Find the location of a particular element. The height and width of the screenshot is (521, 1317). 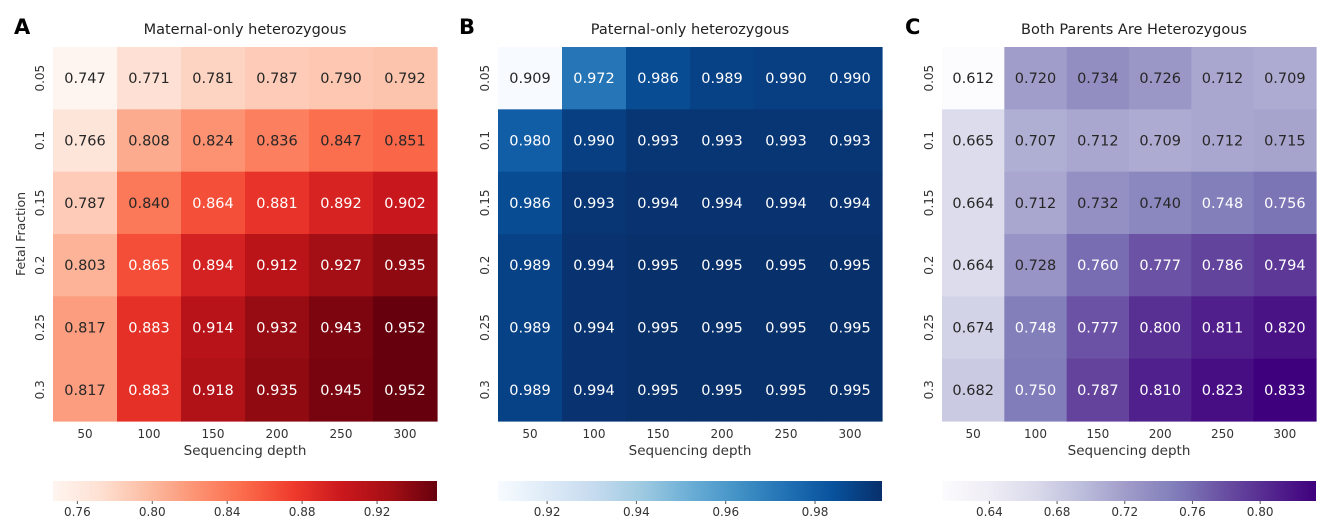

x-tick-label: 100 is located at coordinates (149, 434).